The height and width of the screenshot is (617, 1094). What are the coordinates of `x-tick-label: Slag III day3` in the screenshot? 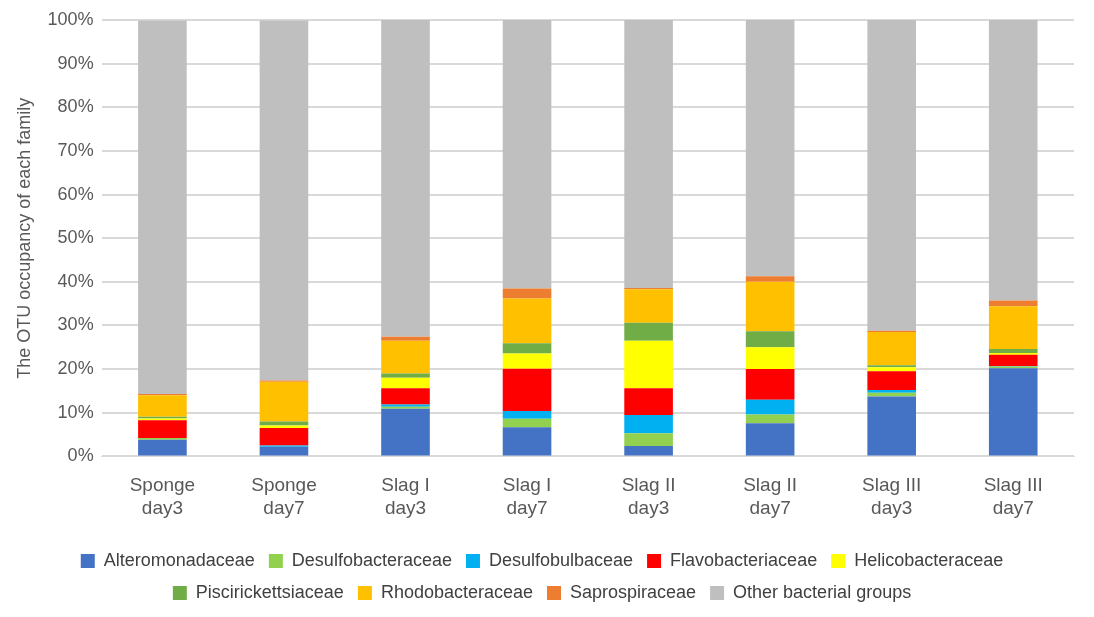 It's located at (892, 496).